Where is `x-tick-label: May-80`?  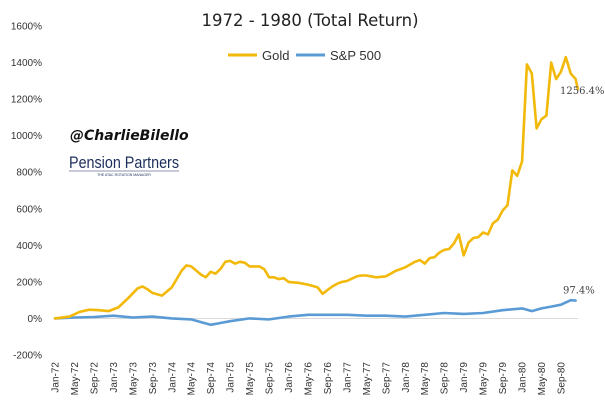
x-tick-label: May-80 is located at coordinates (542, 379).